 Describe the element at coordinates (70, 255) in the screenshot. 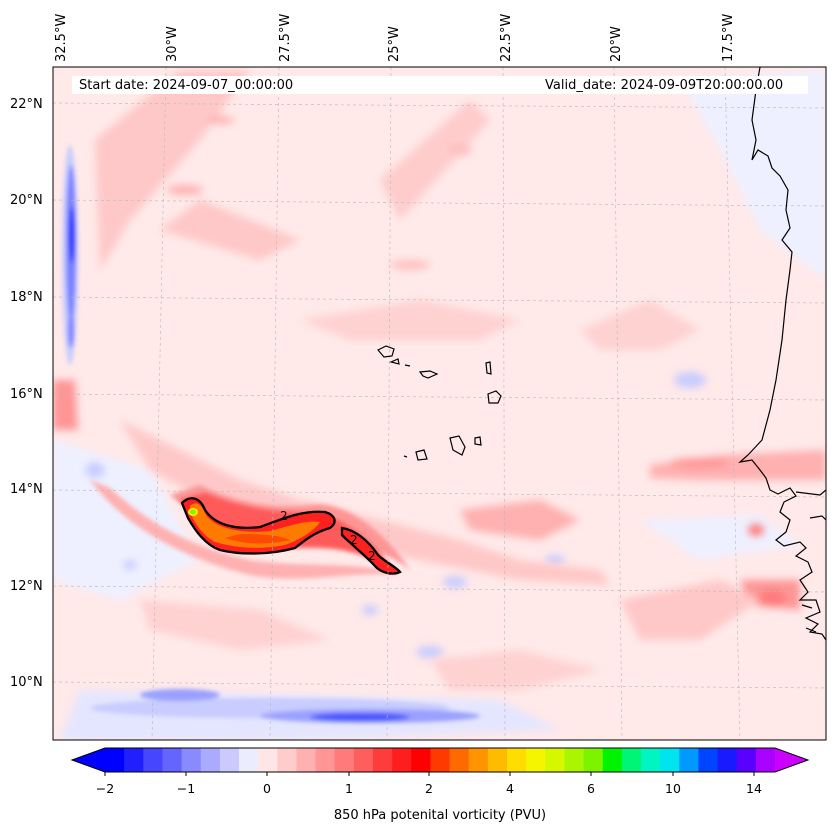

I see `blue-filament` at that location.